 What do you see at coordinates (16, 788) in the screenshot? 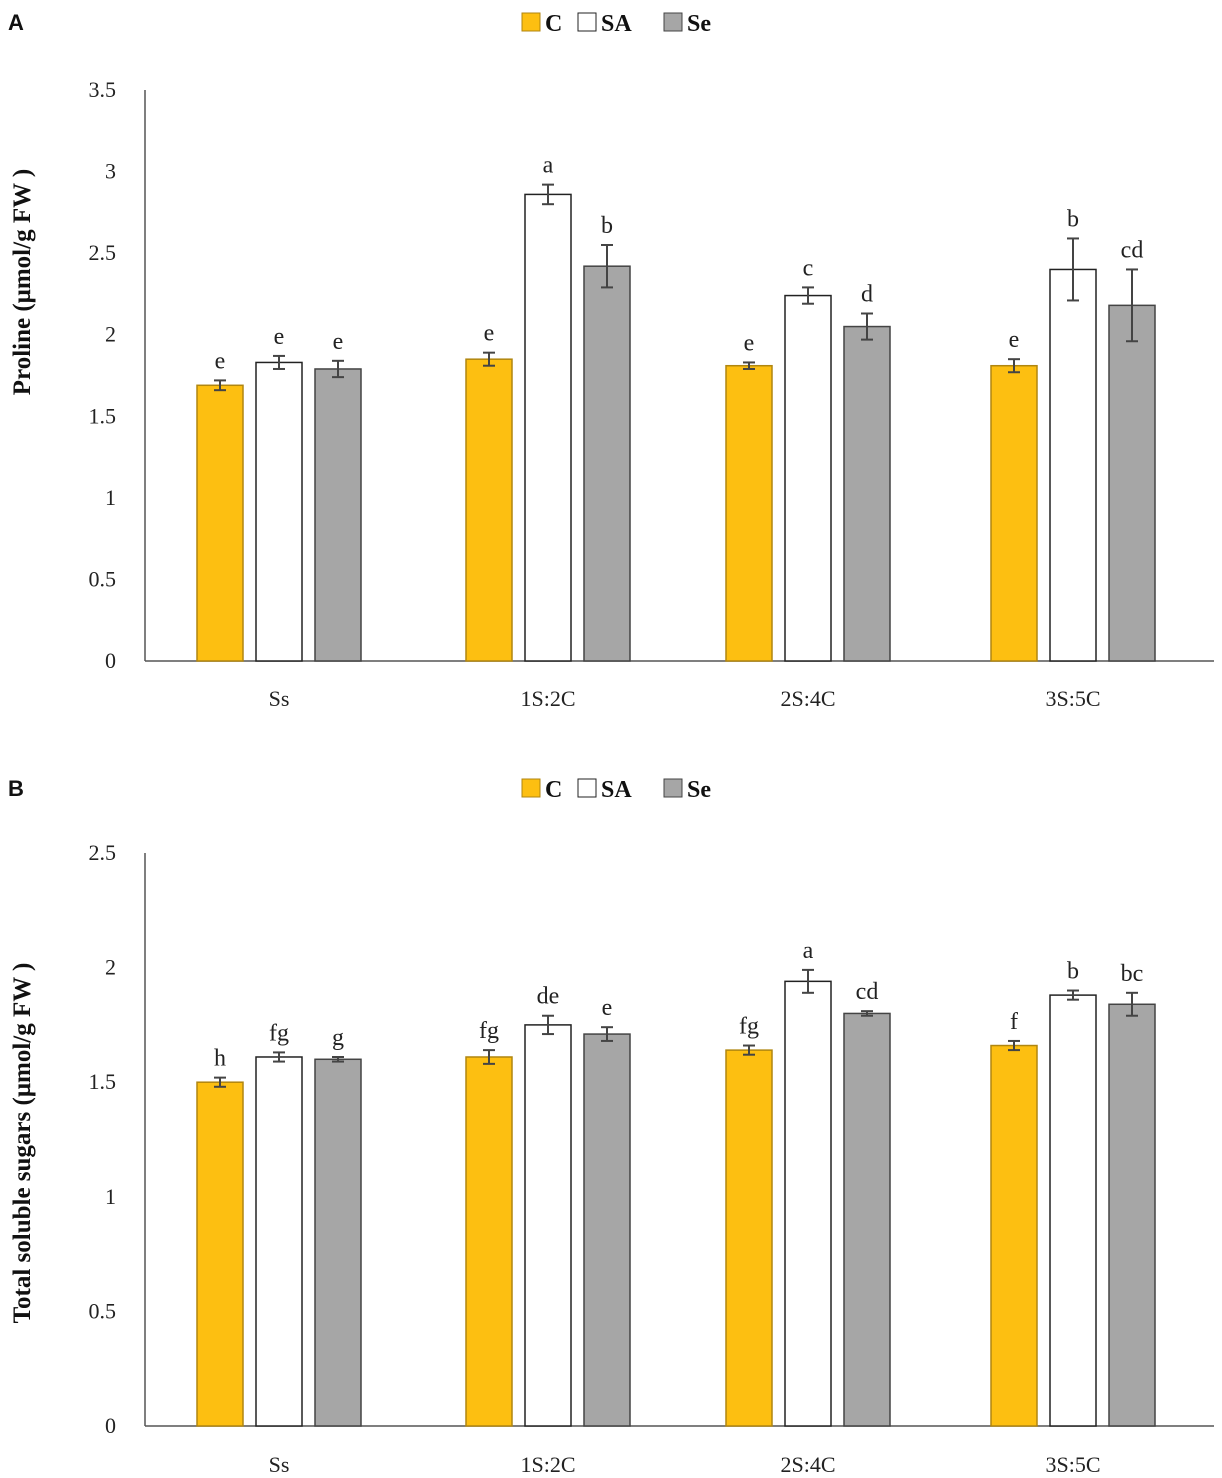
I see `panel-letter-b: B` at bounding box center [16, 788].